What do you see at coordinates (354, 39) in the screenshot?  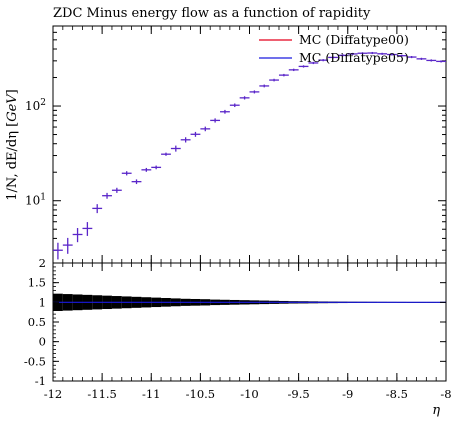 I see `legend-label-diffatype00: MC (Diffatype00)` at bounding box center [354, 39].